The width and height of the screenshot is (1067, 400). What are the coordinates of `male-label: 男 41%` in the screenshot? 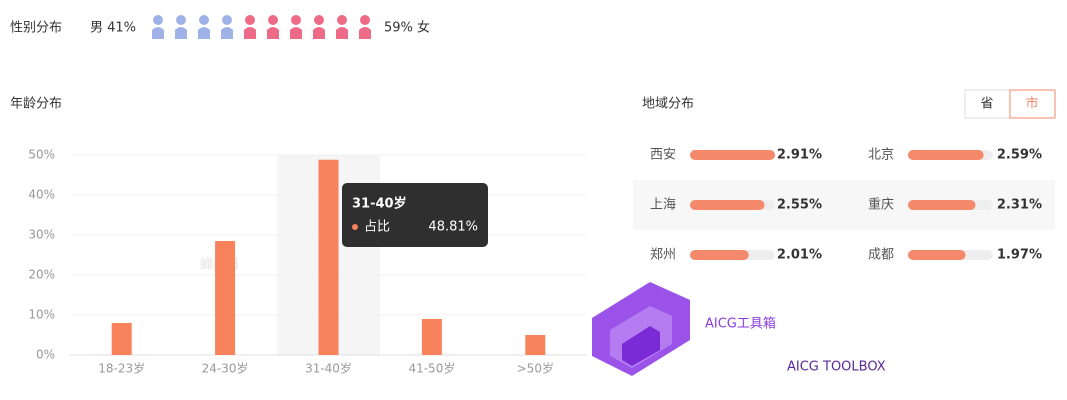 It's located at (113, 28).